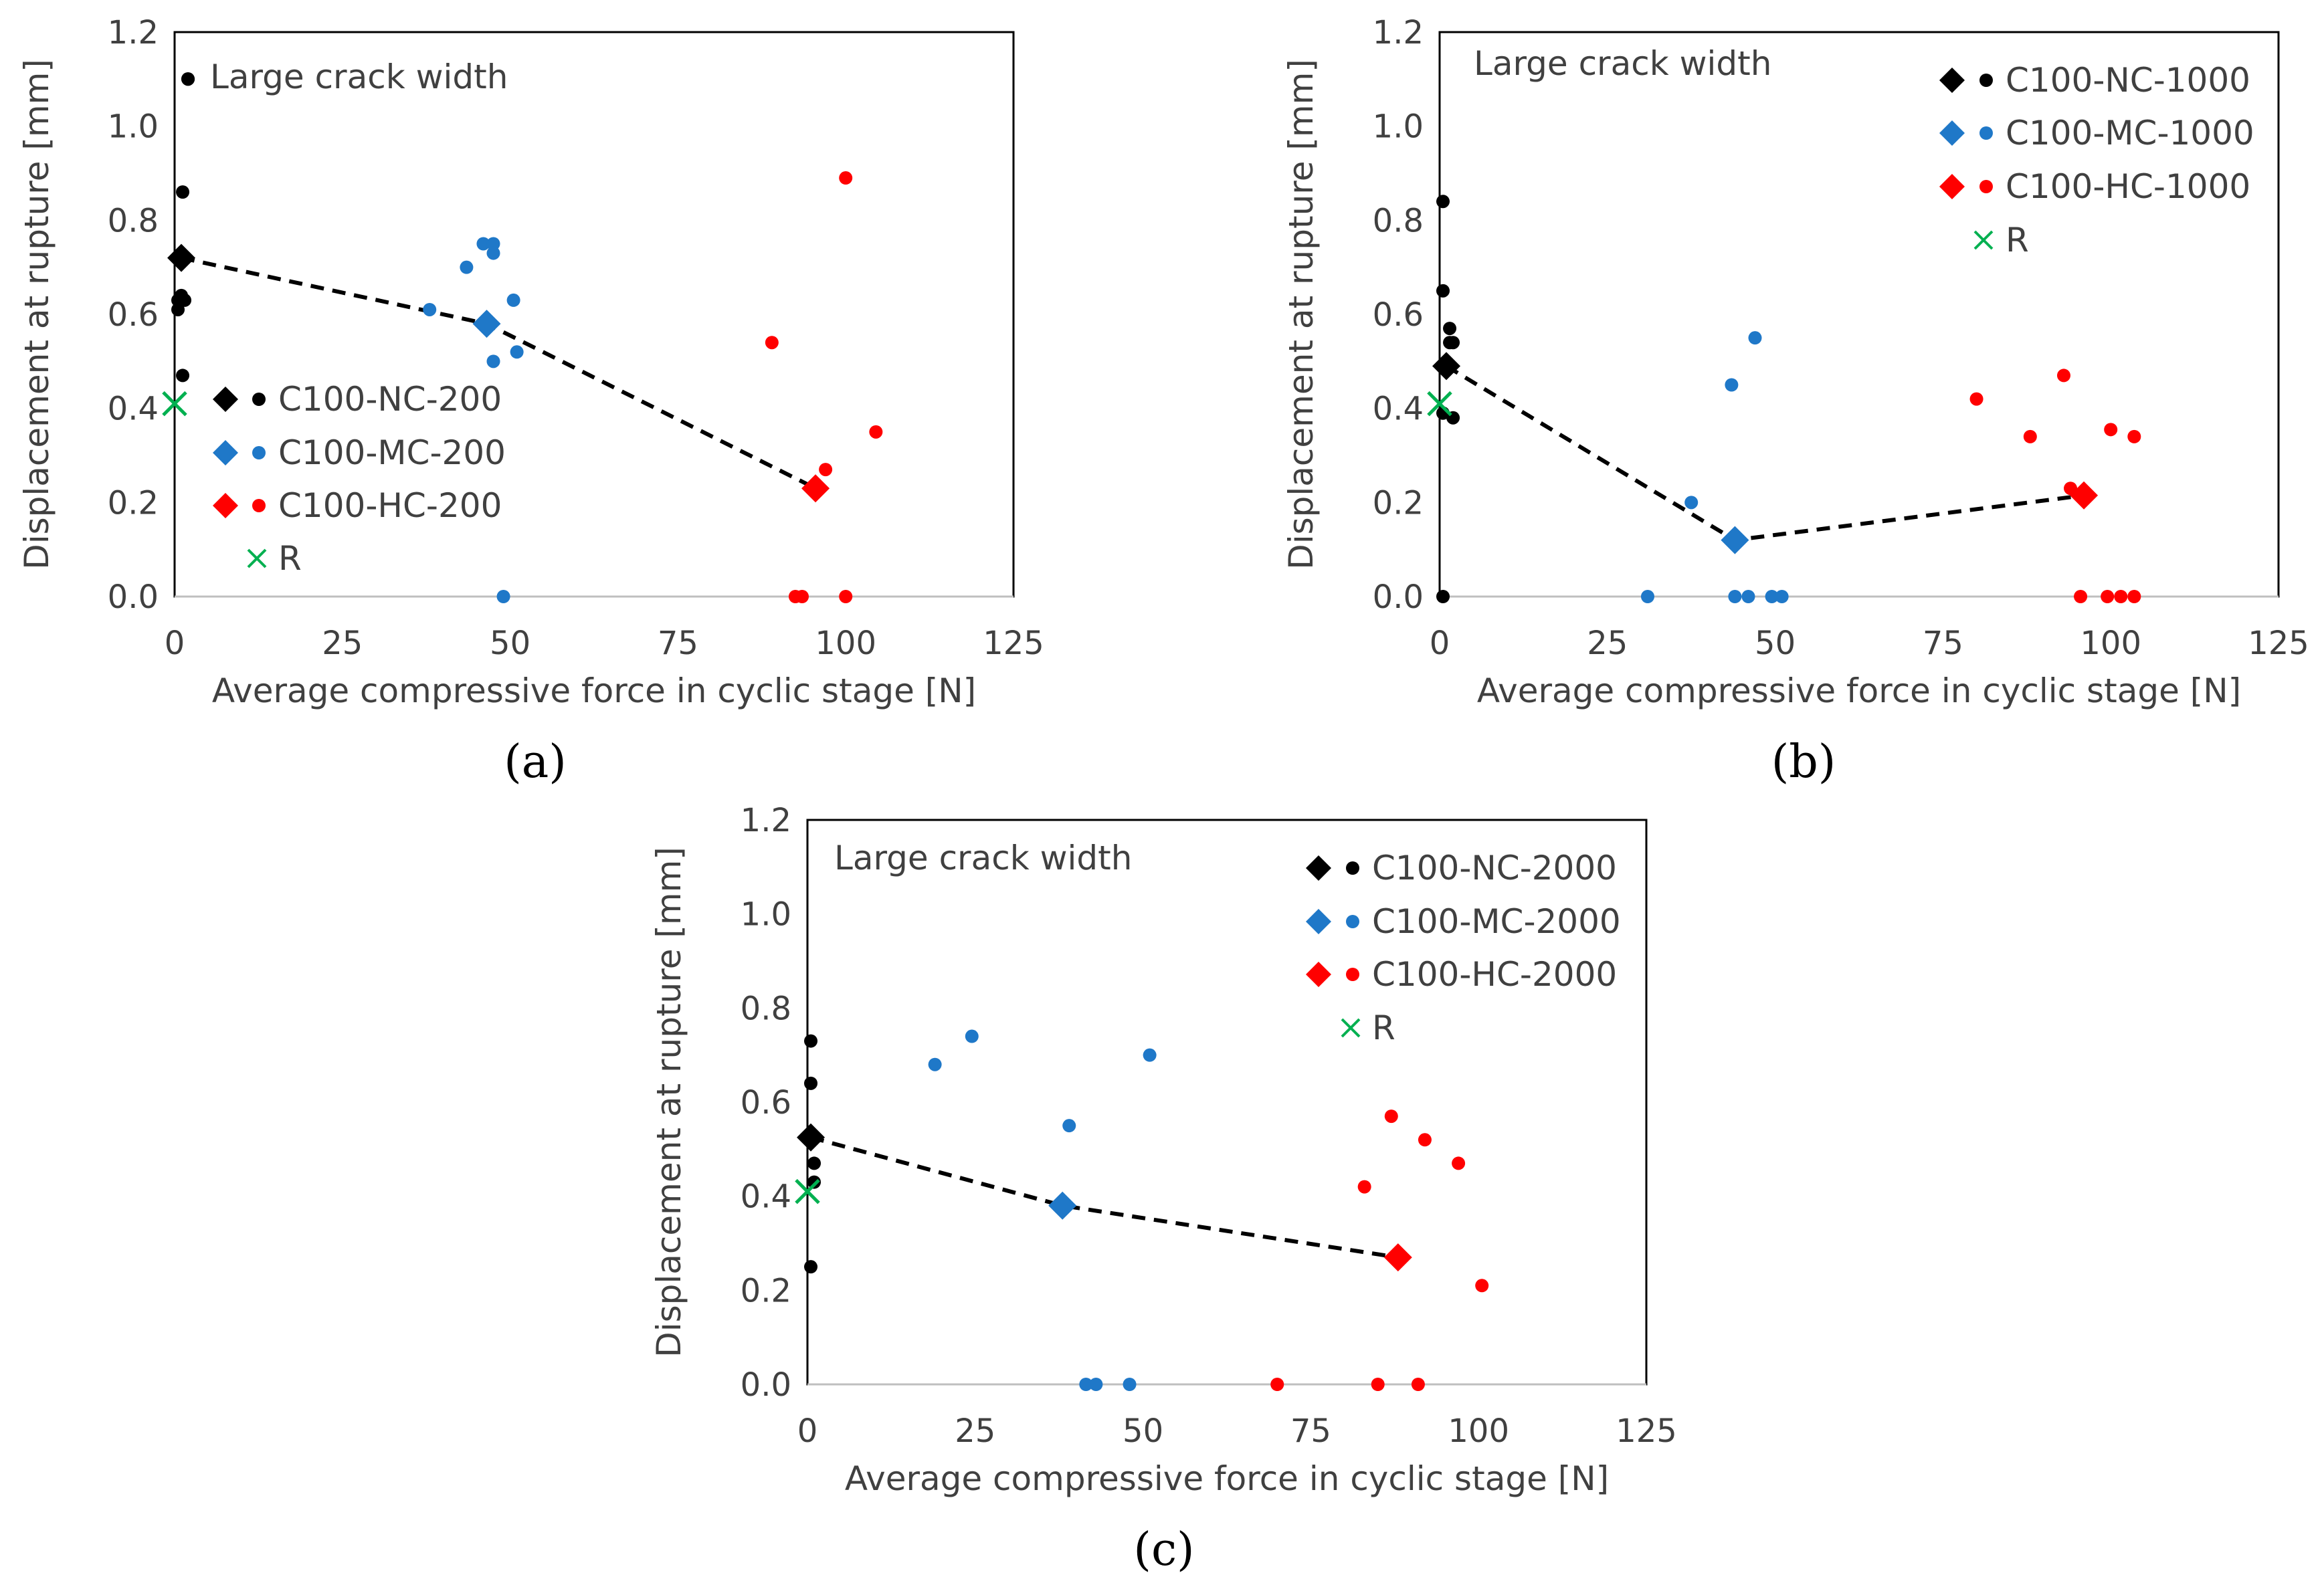 Image resolution: width=2324 pixels, height=1585 pixels. I want to click on y-tick-label: 0.4, so click(766, 1197).